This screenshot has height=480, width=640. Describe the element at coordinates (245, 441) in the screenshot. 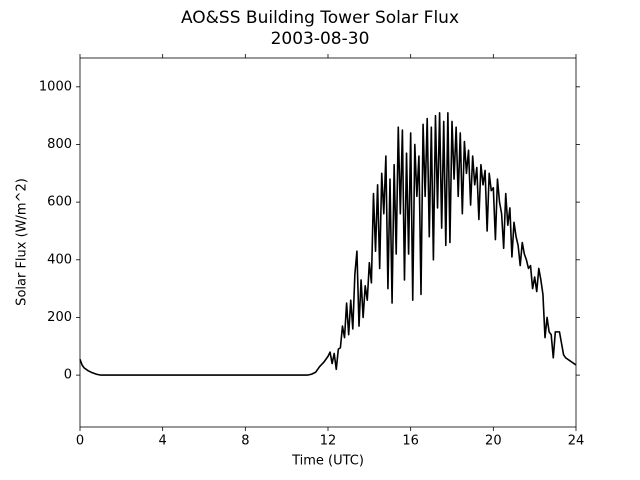

I see `x-tick-label: 8` at that location.